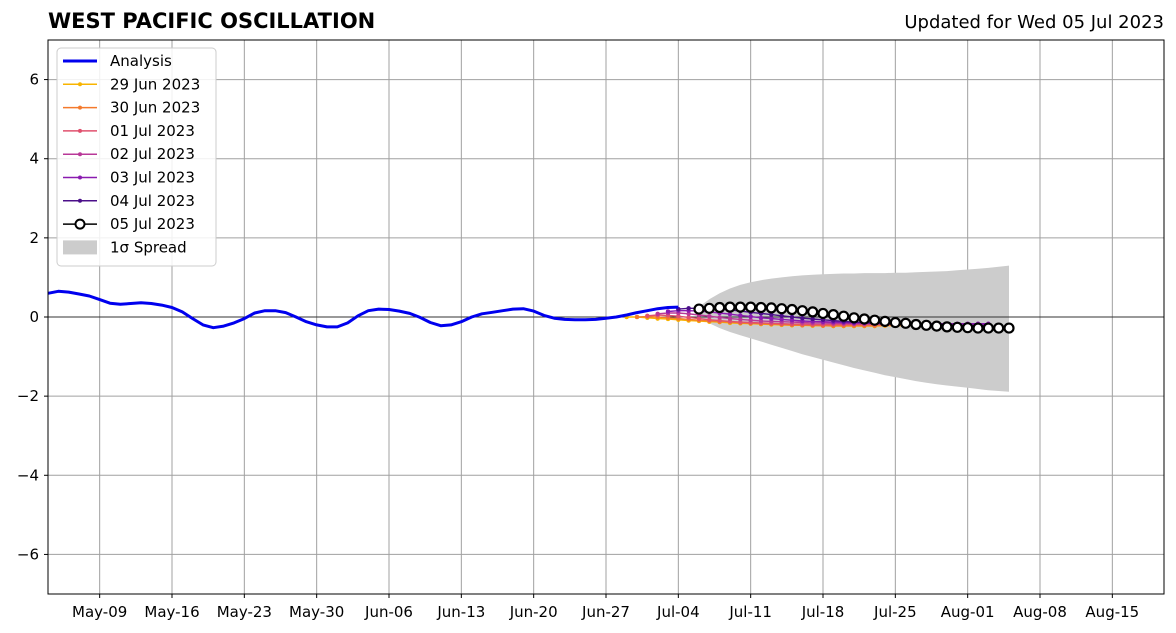  I want to click on x-tick-label: Jul-18, so click(823, 612).